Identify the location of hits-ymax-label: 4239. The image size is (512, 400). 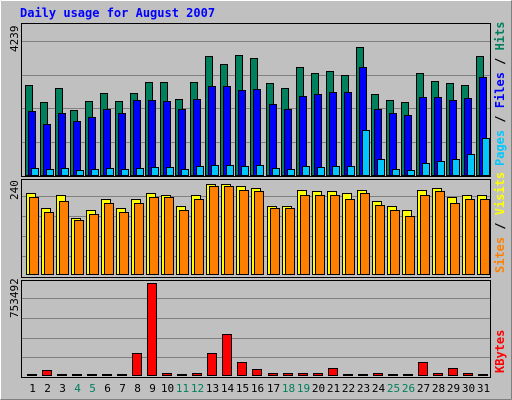
(14, 39).